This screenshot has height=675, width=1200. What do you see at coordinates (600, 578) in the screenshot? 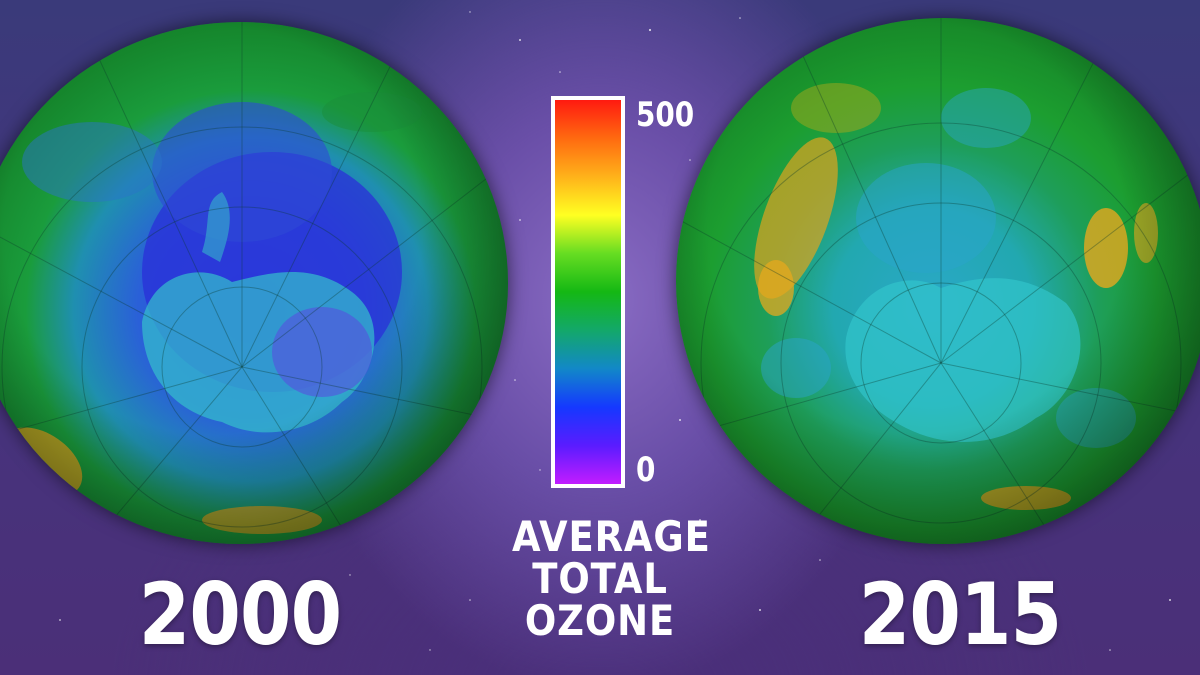
I see `legend-title-line-2: TOTAL` at bounding box center [600, 578].